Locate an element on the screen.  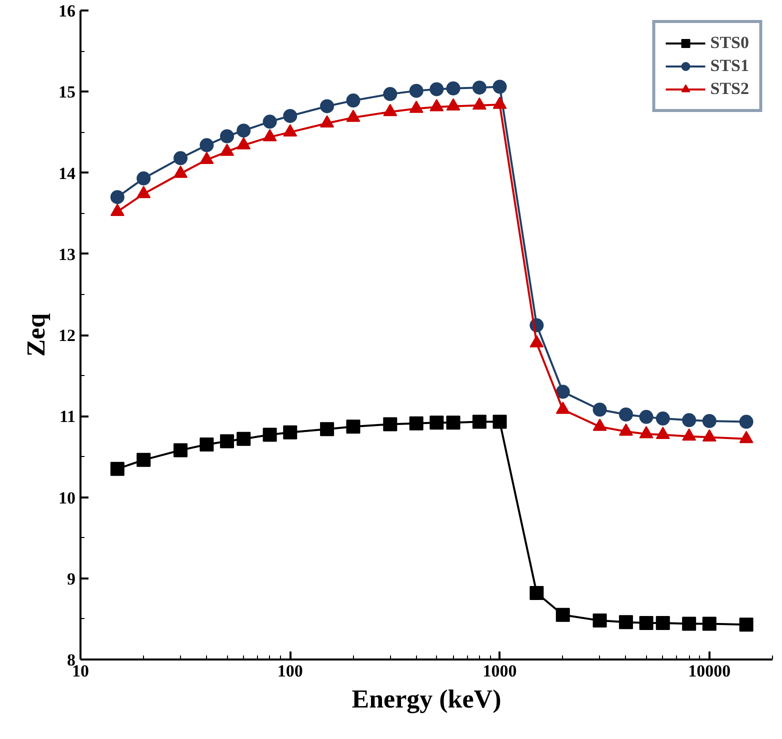
legend-label: STS0 is located at coordinates (729, 43).